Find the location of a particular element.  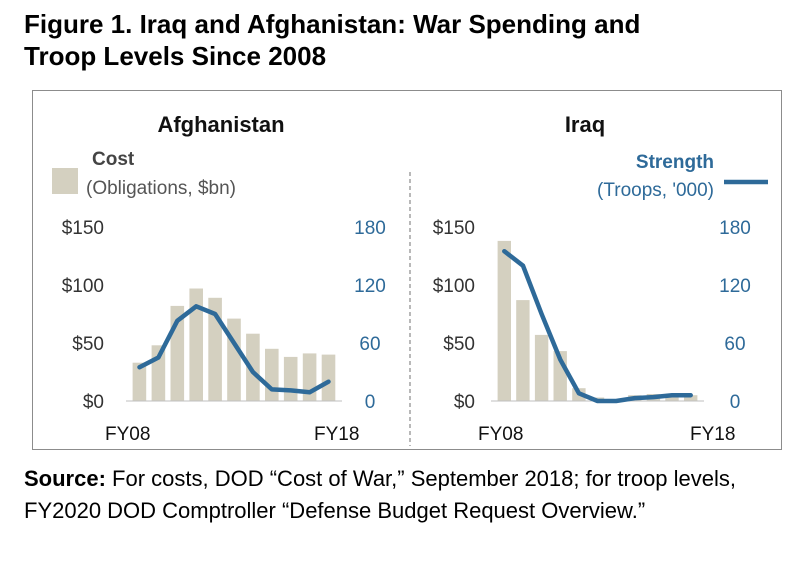

iraq-right-tick-label: 180 is located at coordinates (735, 228).